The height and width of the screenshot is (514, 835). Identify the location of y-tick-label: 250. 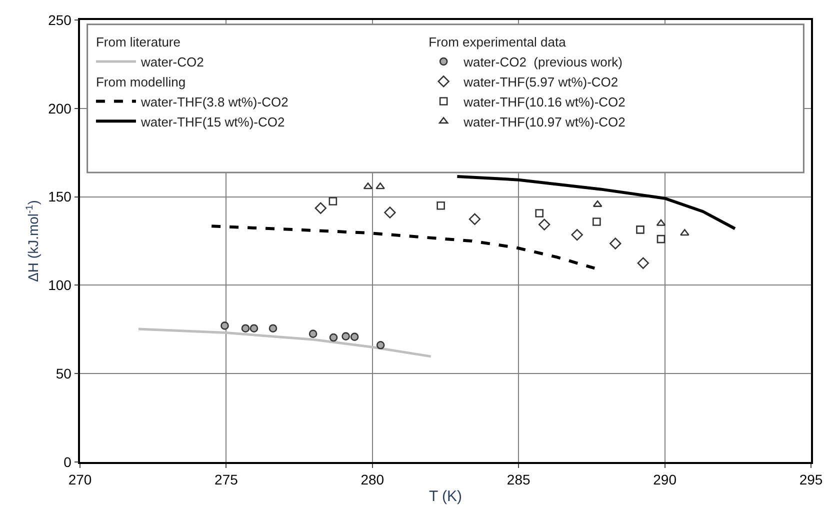
(60, 20).